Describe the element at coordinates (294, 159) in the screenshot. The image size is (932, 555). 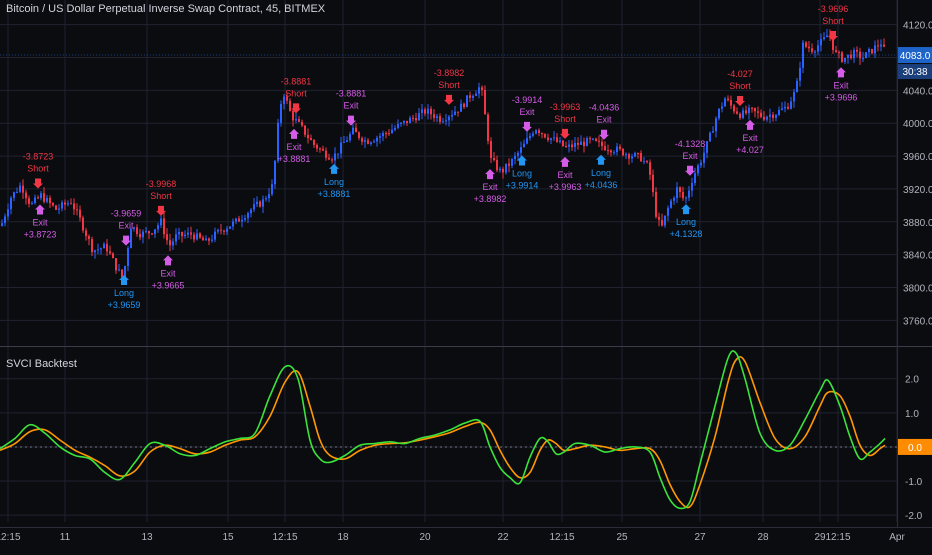
I see `trade-value: +3.8881` at that location.